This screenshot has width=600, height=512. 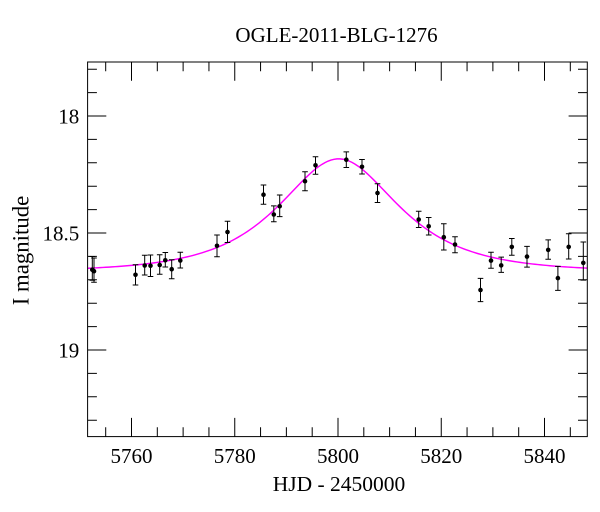 I want to click on svg-text: 5780, so click(x=235, y=456).